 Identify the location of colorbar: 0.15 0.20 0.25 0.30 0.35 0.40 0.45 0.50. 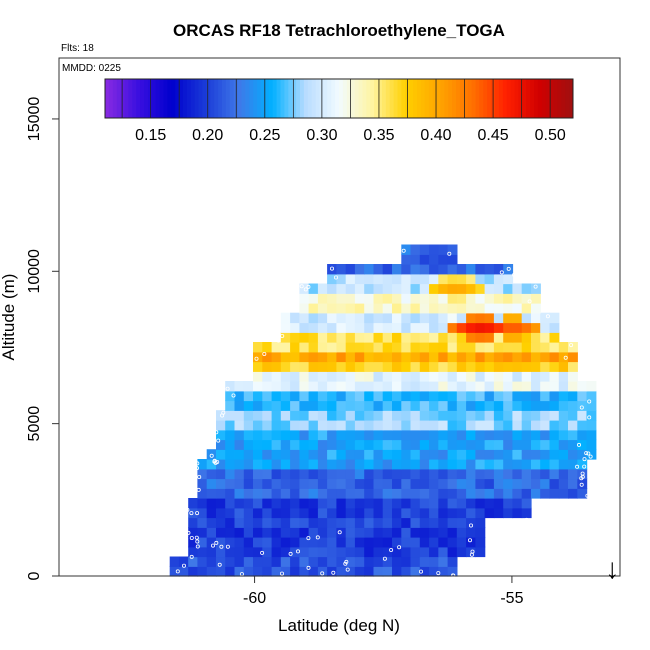
(339, 111).